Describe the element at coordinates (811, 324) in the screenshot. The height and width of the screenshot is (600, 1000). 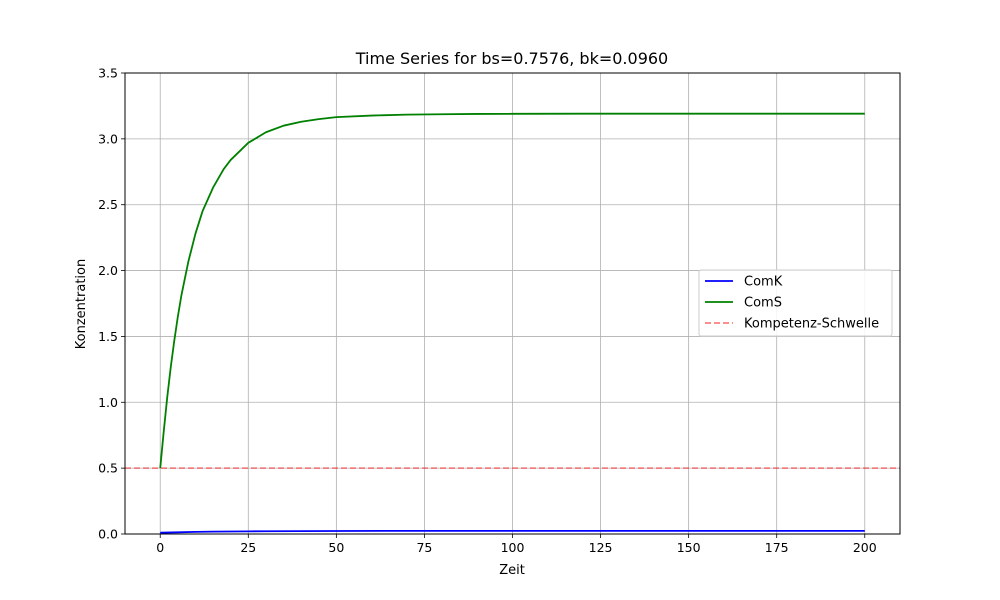
I see `legend-label-kompetenz-schwelle: Kompetenz-Schwelle` at that location.